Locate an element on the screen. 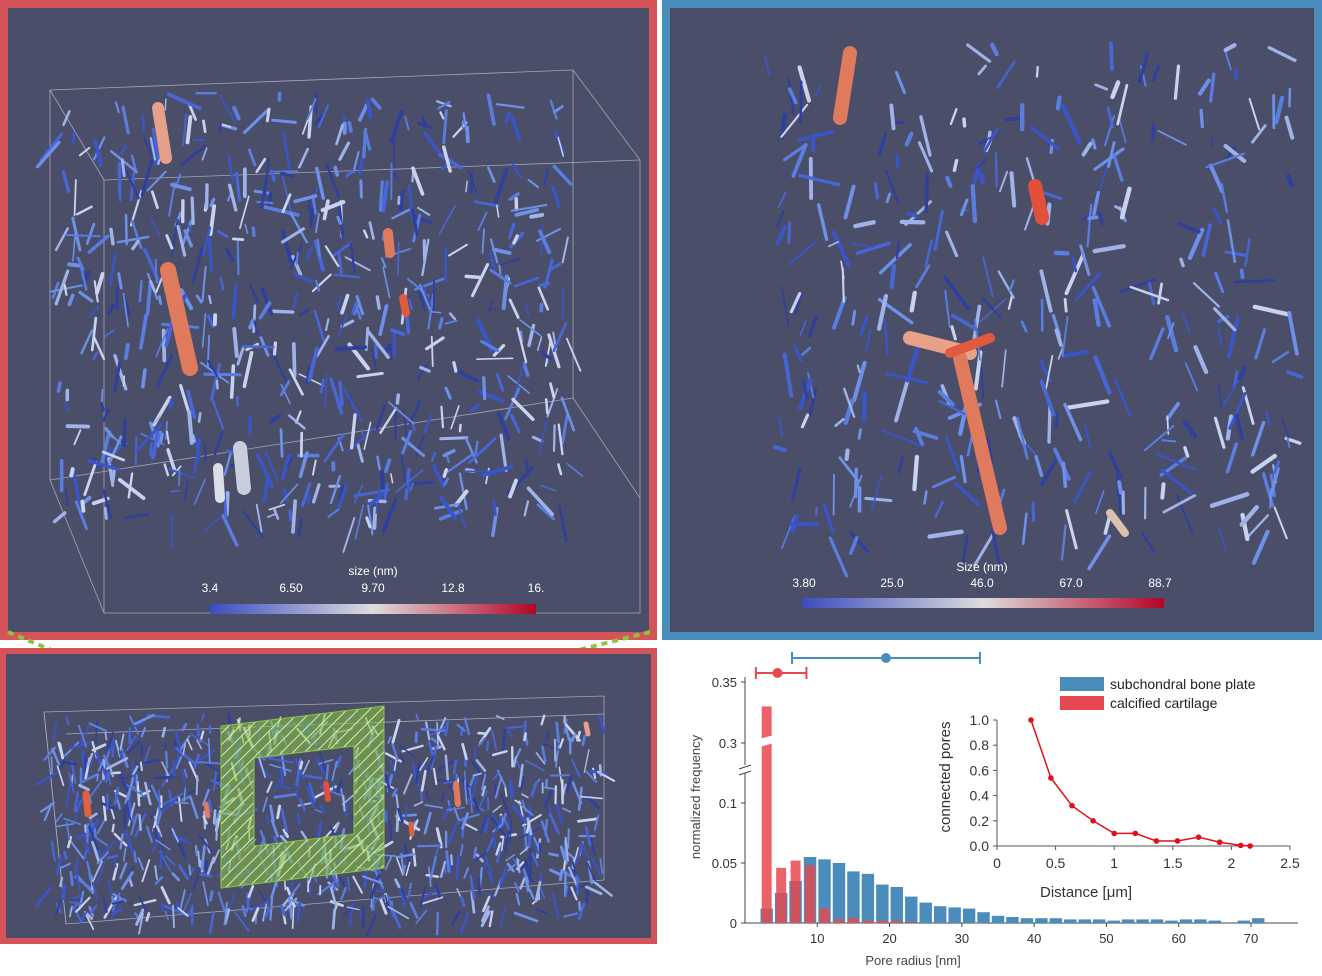  colorbar-tick: 6.50 is located at coordinates (290, 588).